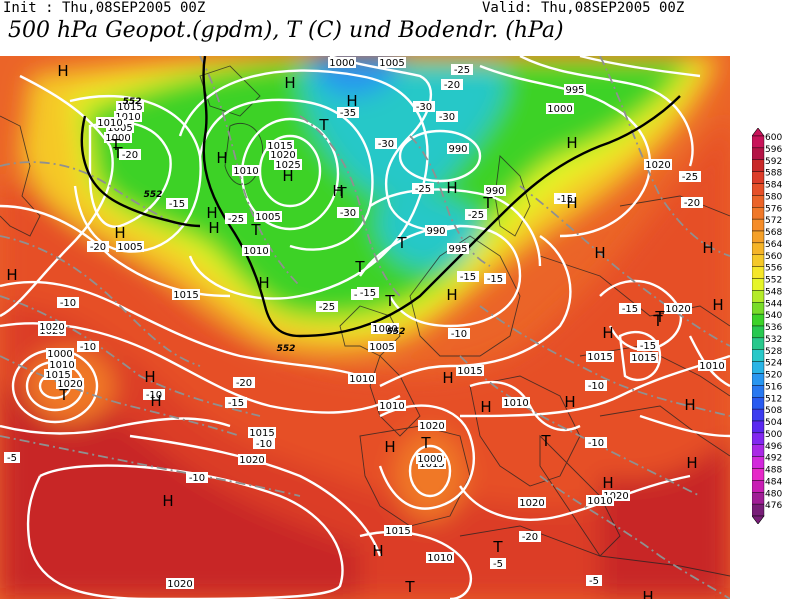 The height and width of the screenshot is (599, 788). I want to click on legend-tick-label: 556, so click(773, 269).